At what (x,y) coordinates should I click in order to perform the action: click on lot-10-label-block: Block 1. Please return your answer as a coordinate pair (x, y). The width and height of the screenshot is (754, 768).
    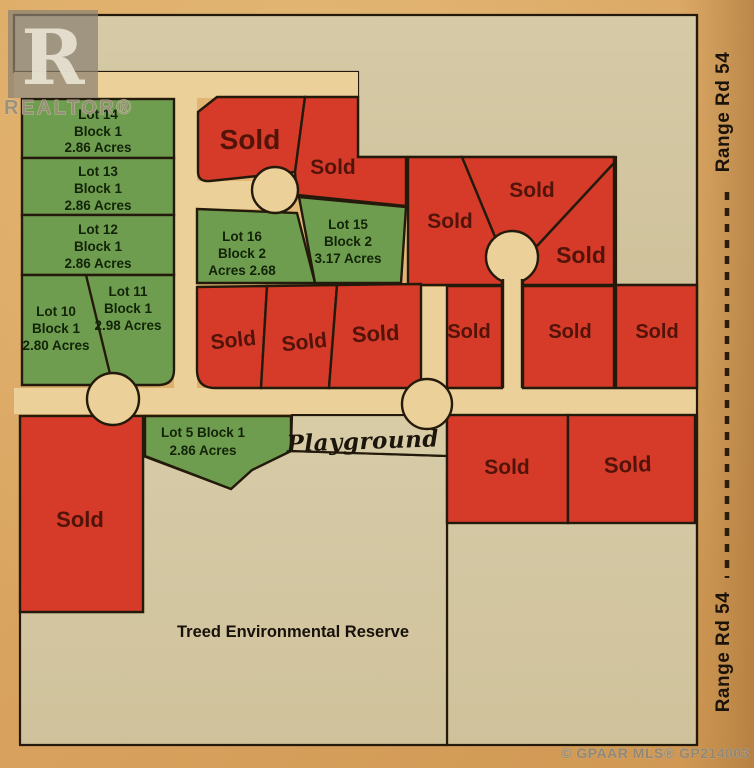
    Looking at the image, I should click on (56, 328).